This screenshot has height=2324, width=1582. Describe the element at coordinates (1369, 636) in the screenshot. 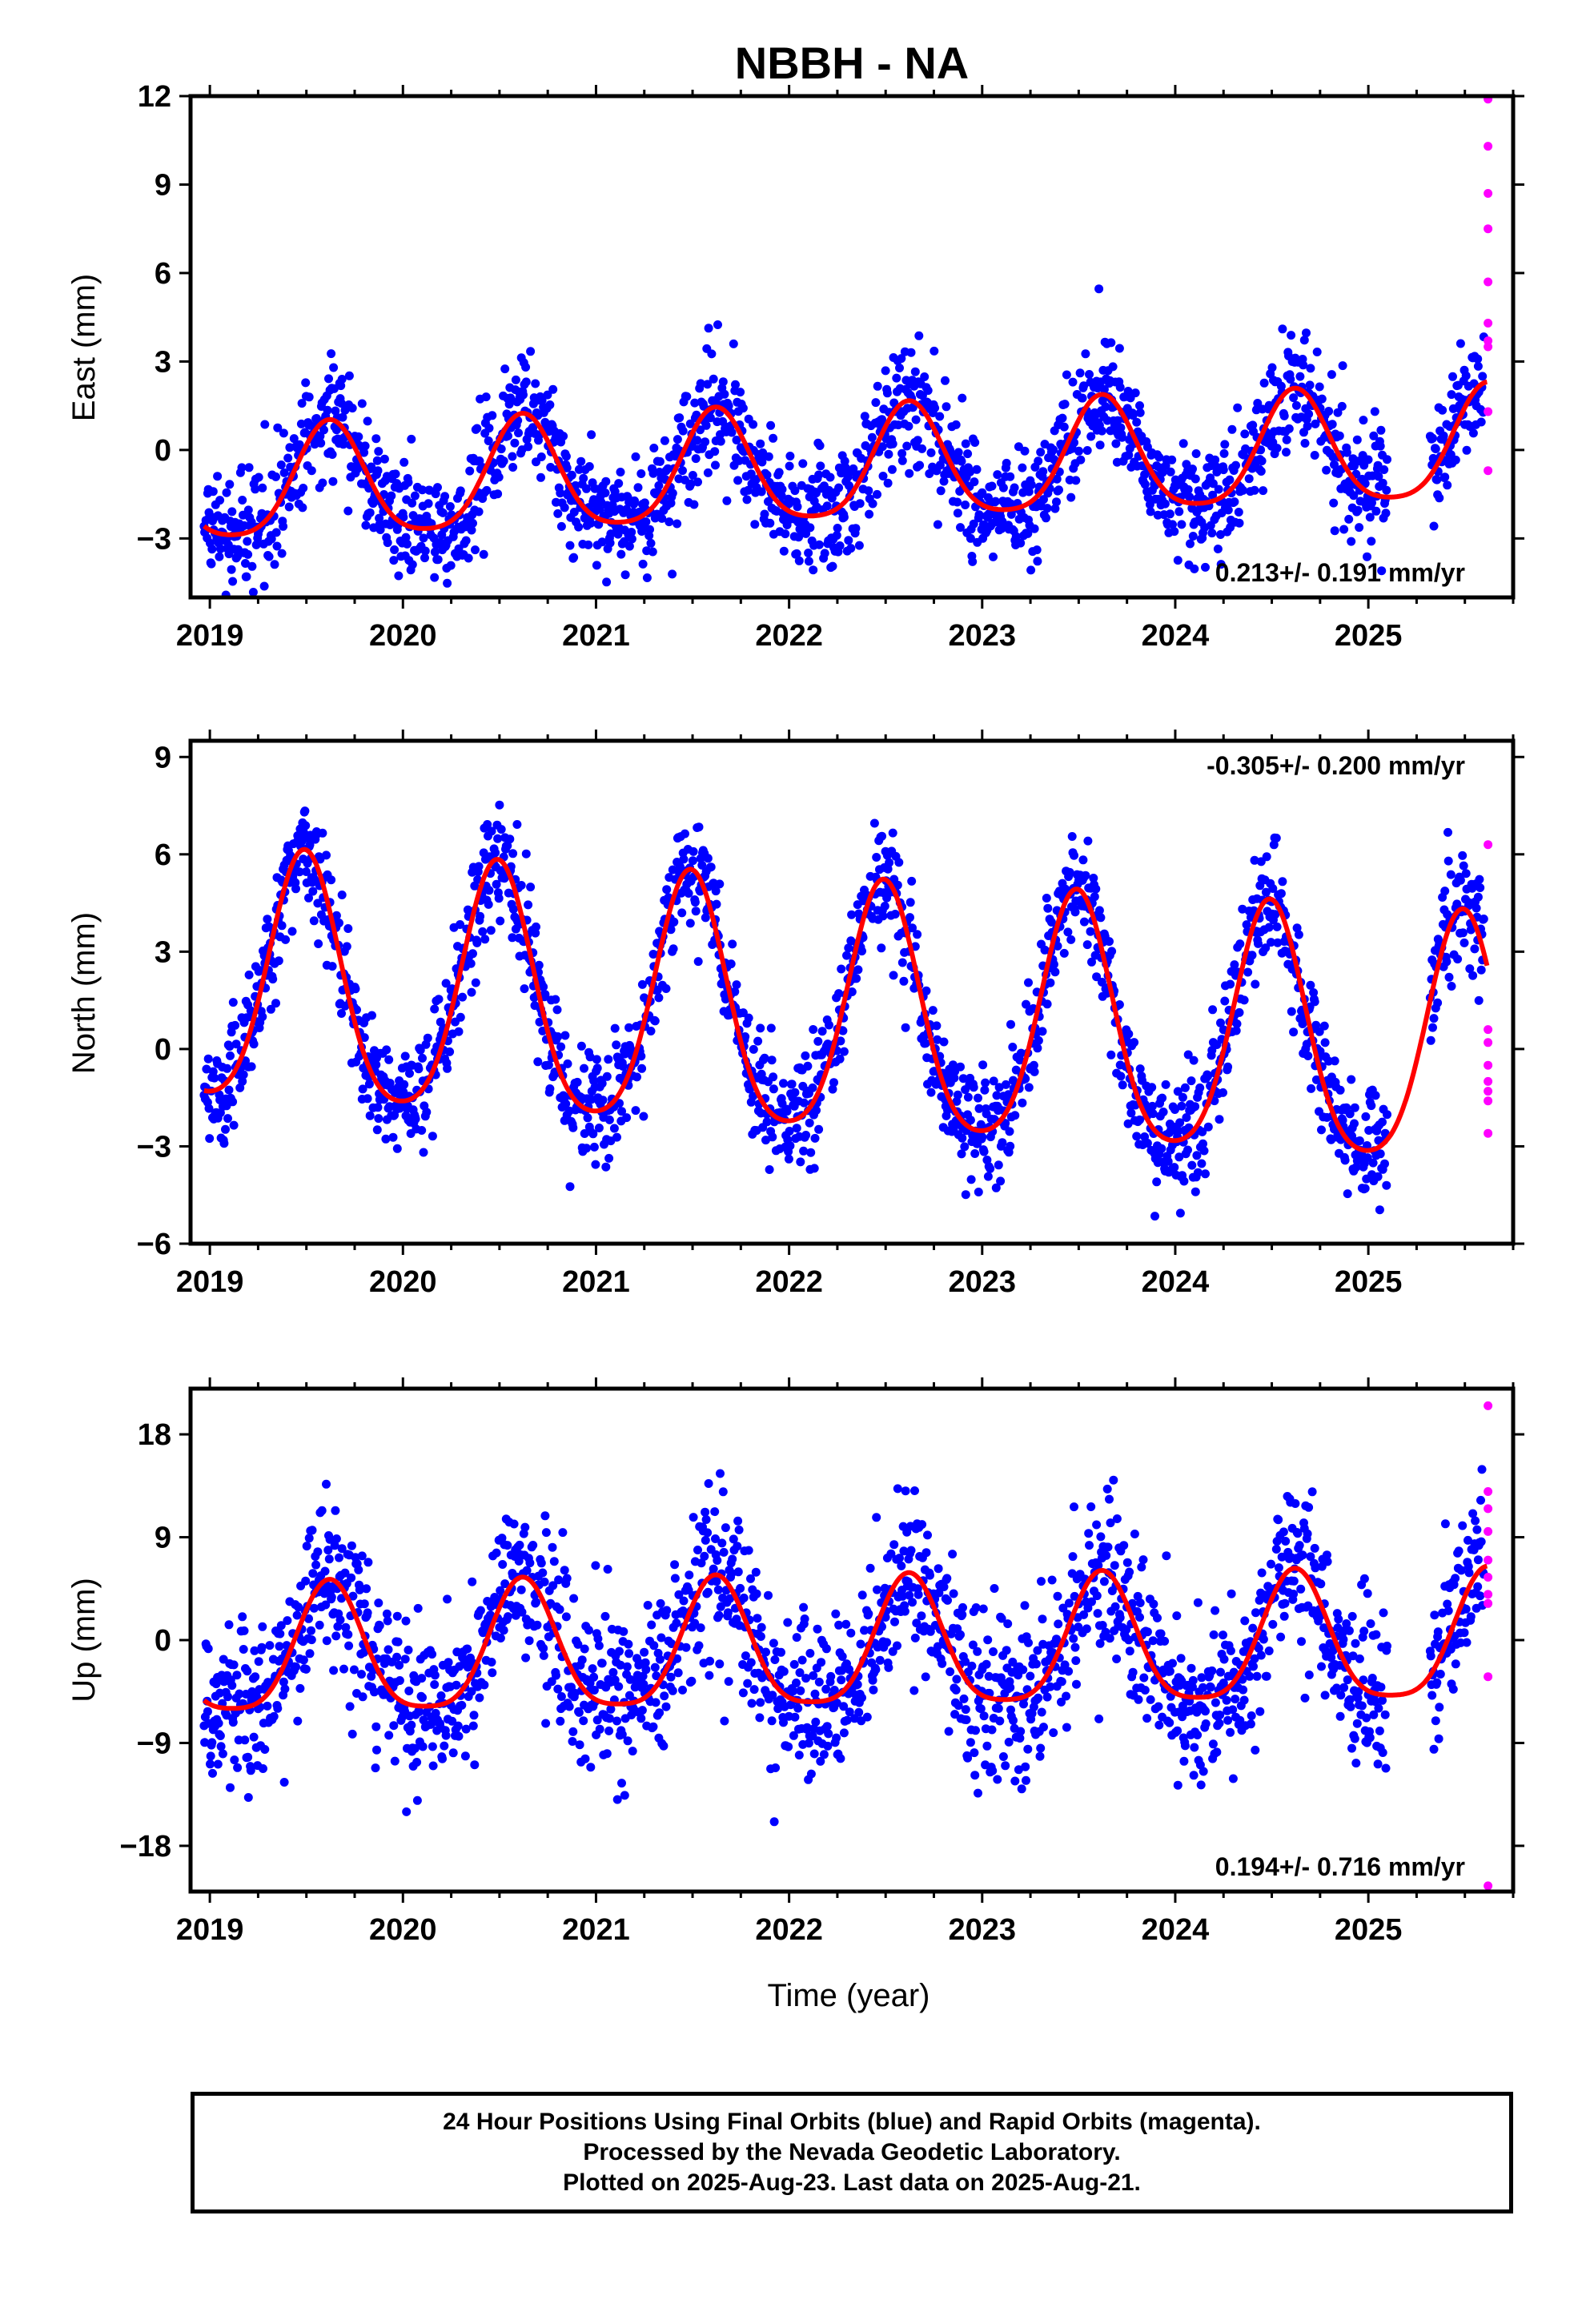

I see `x-tick-label: 2025` at that location.